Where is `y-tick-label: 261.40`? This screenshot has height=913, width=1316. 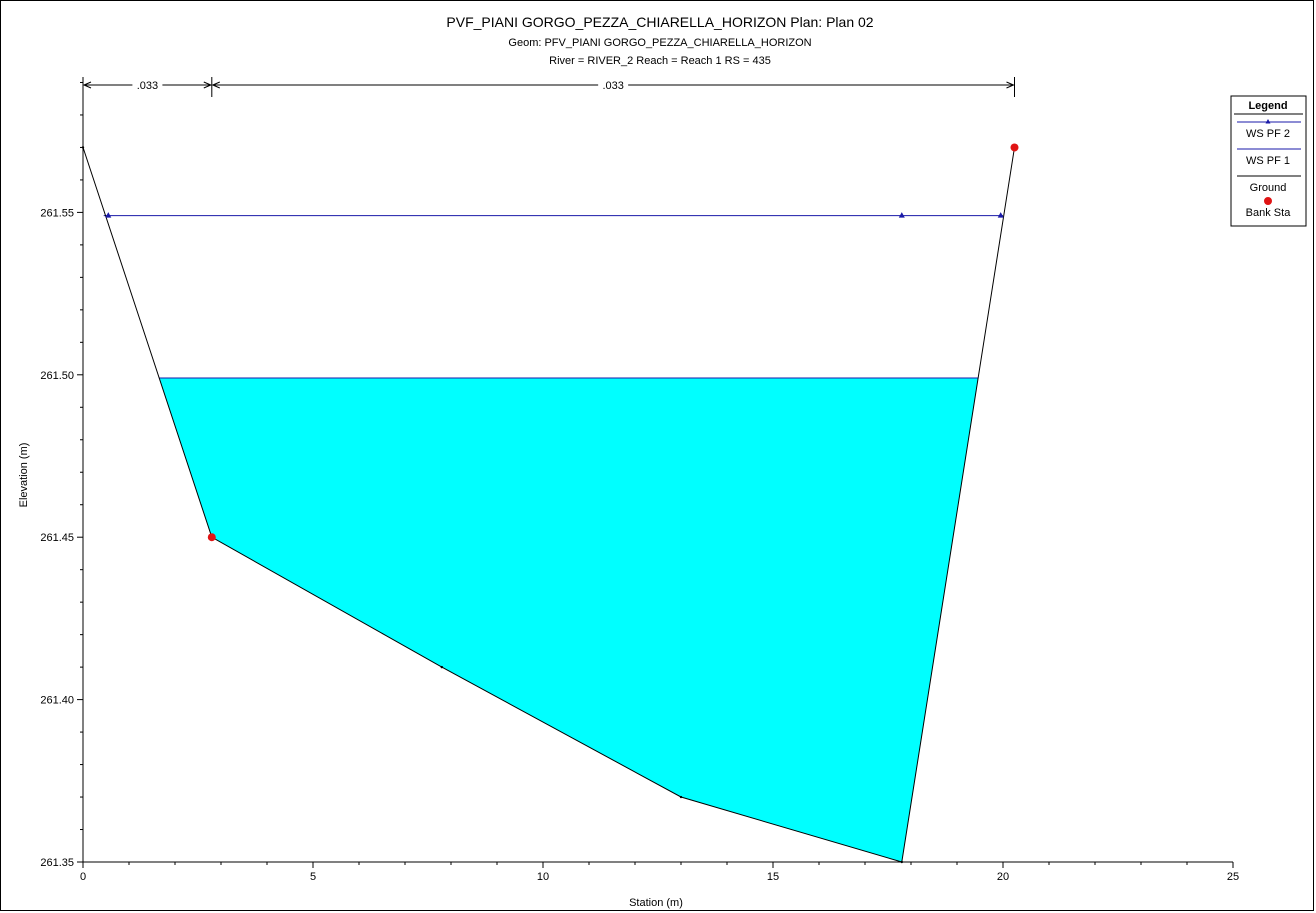
y-tick-label: 261.40 is located at coordinates (57, 701).